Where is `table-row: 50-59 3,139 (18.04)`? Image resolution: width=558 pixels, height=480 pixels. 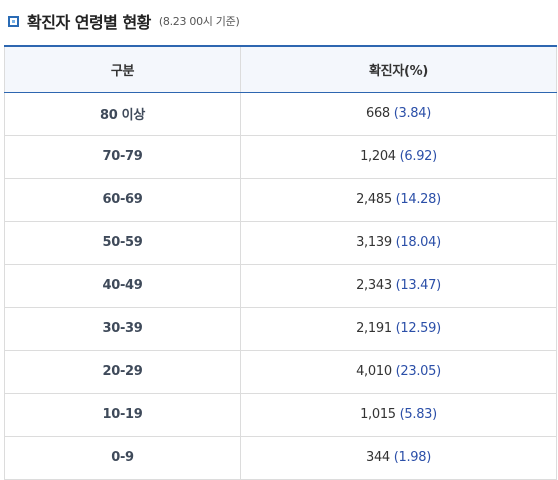
table-row: 50-59 3,139 (18.04) is located at coordinates (280, 243).